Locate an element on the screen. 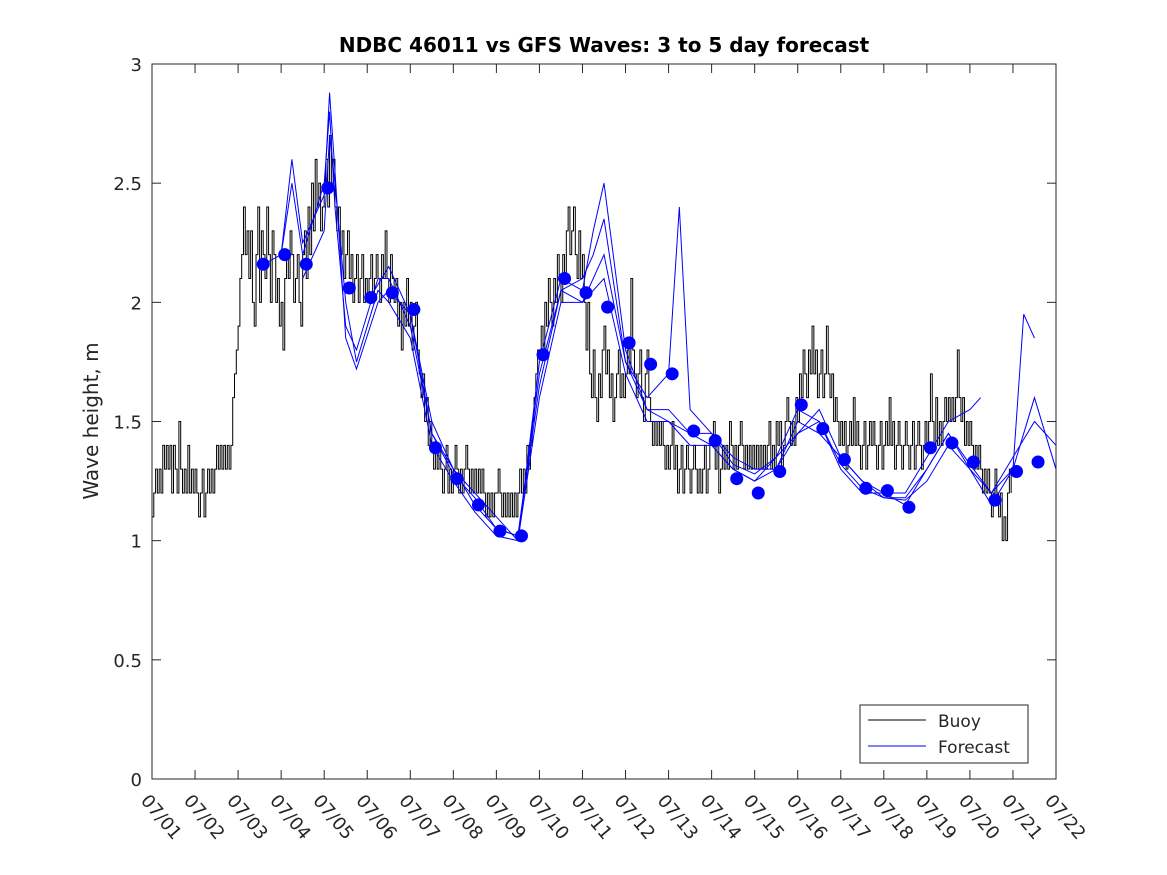 The height and width of the screenshot is (875, 1167). legend-box is located at coordinates (944, 734).